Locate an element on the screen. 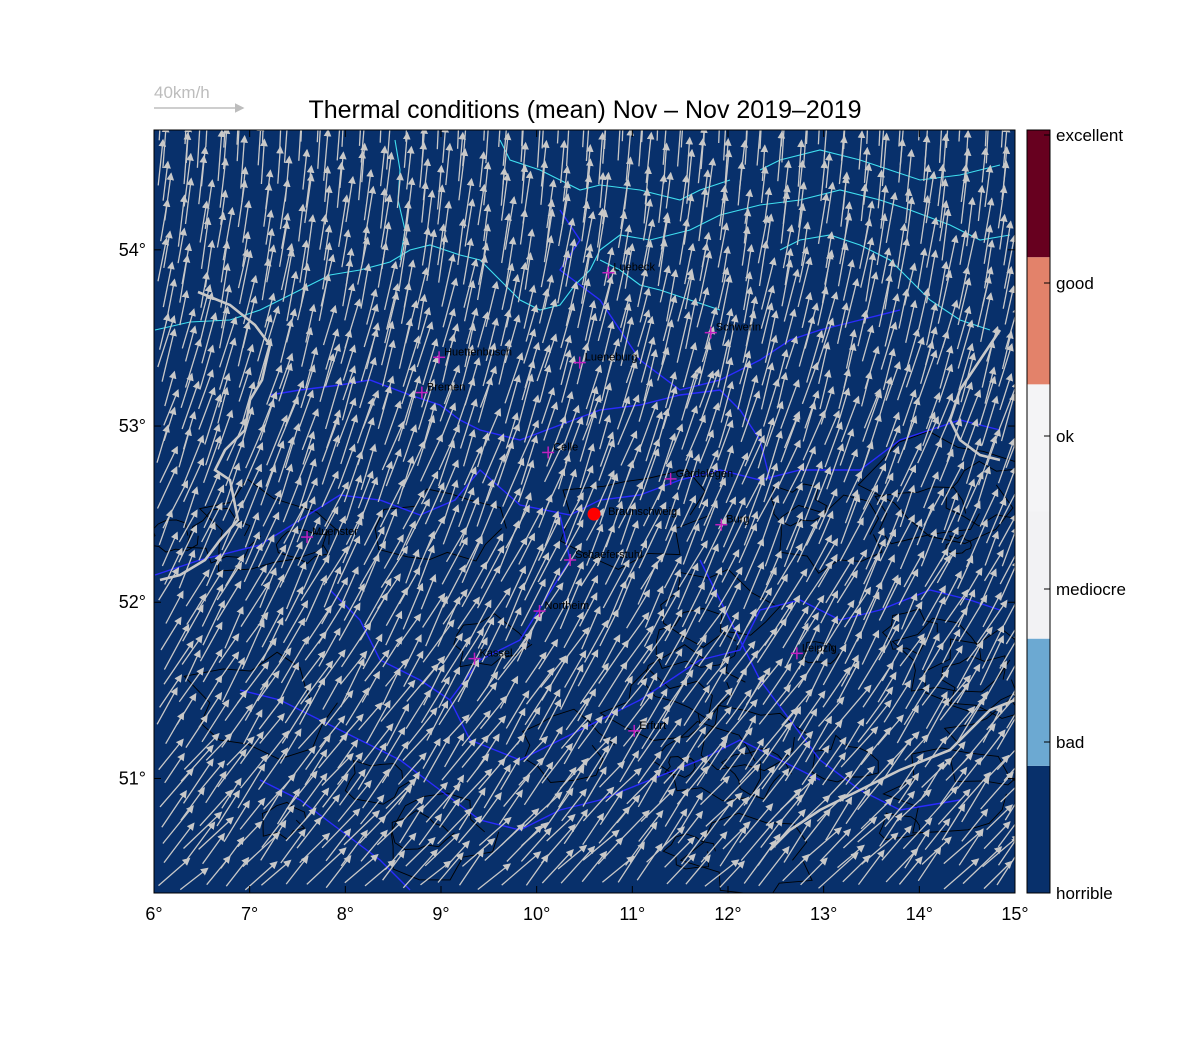 This screenshot has height=1055, width=1200. city-label: Luebeck is located at coordinates (634, 268).